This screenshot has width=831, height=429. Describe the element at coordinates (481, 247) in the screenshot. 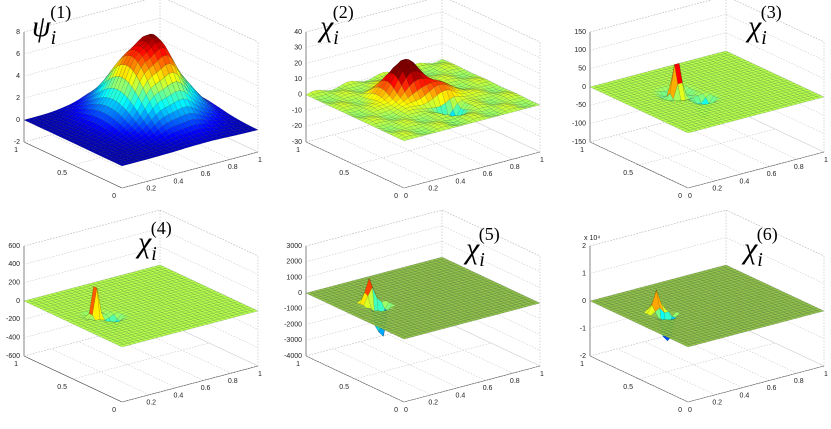

I see `panel-label: χi(5)` at that location.